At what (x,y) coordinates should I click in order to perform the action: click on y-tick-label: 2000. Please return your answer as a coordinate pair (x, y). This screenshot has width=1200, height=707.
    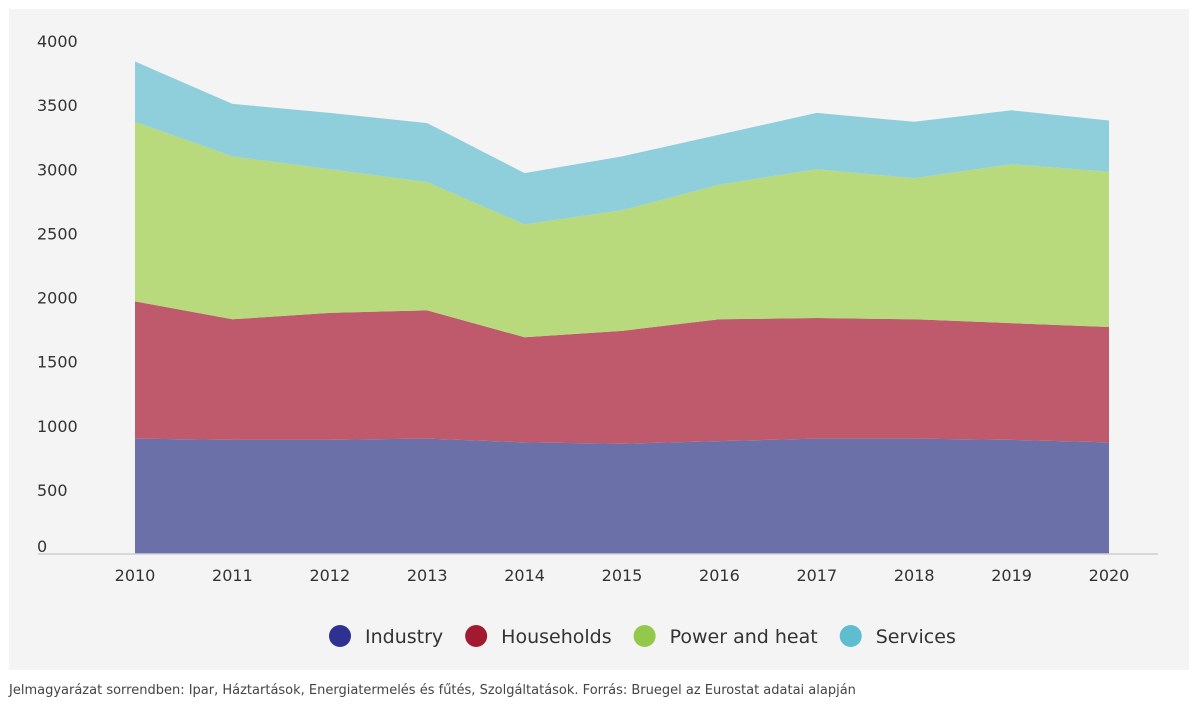
    Looking at the image, I should click on (57, 298).